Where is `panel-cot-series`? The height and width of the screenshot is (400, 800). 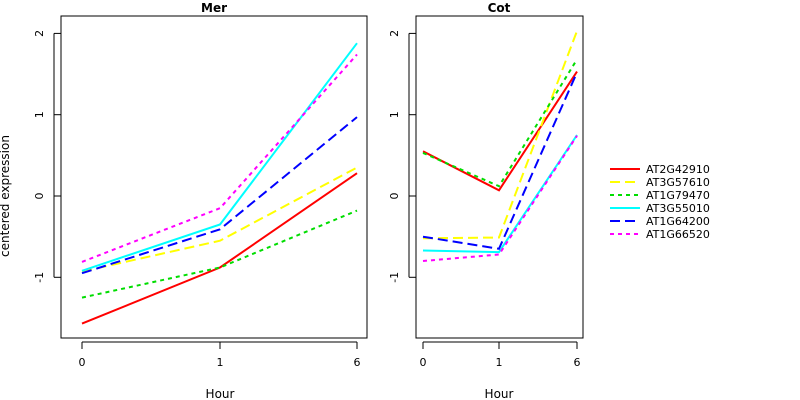
panel-cot-series is located at coordinates (500, 146).